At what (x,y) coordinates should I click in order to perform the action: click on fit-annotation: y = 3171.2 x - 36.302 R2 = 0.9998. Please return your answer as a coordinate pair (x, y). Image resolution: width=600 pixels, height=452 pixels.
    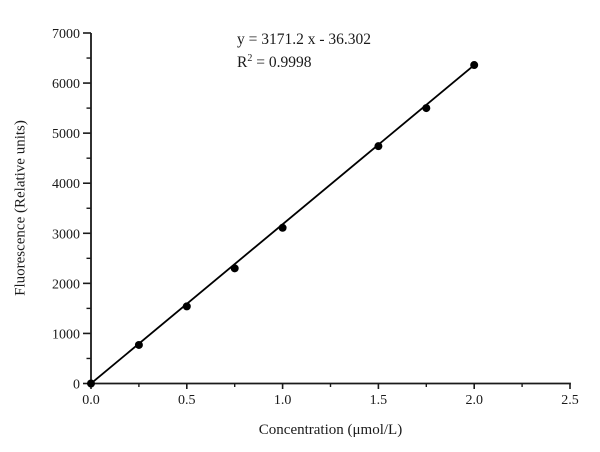
    Looking at the image, I should click on (304, 51).